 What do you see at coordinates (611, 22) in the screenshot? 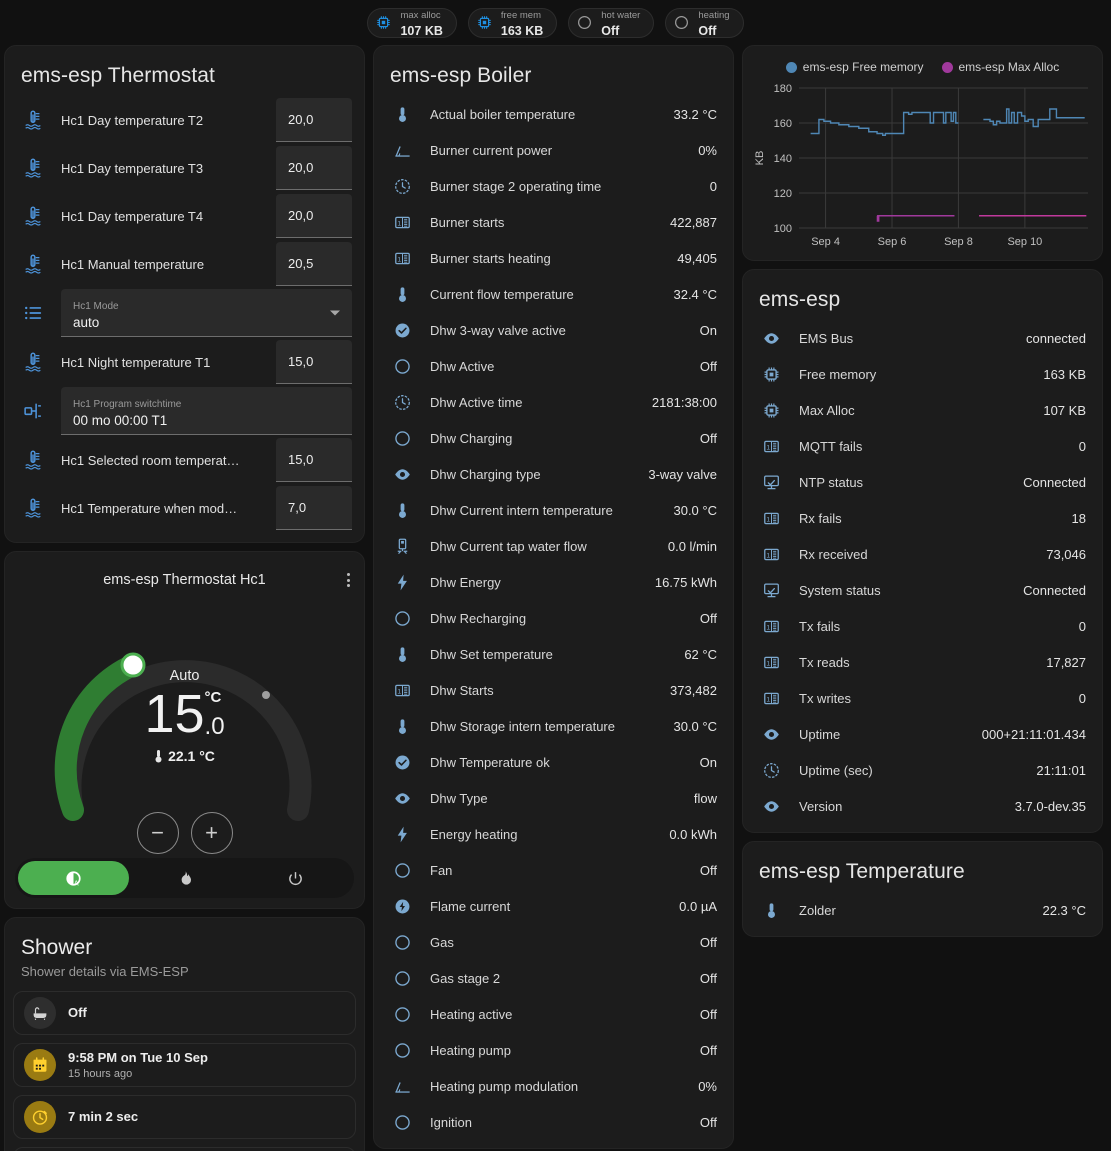
I see `badge-hot-water: hot water Off` at bounding box center [611, 22].